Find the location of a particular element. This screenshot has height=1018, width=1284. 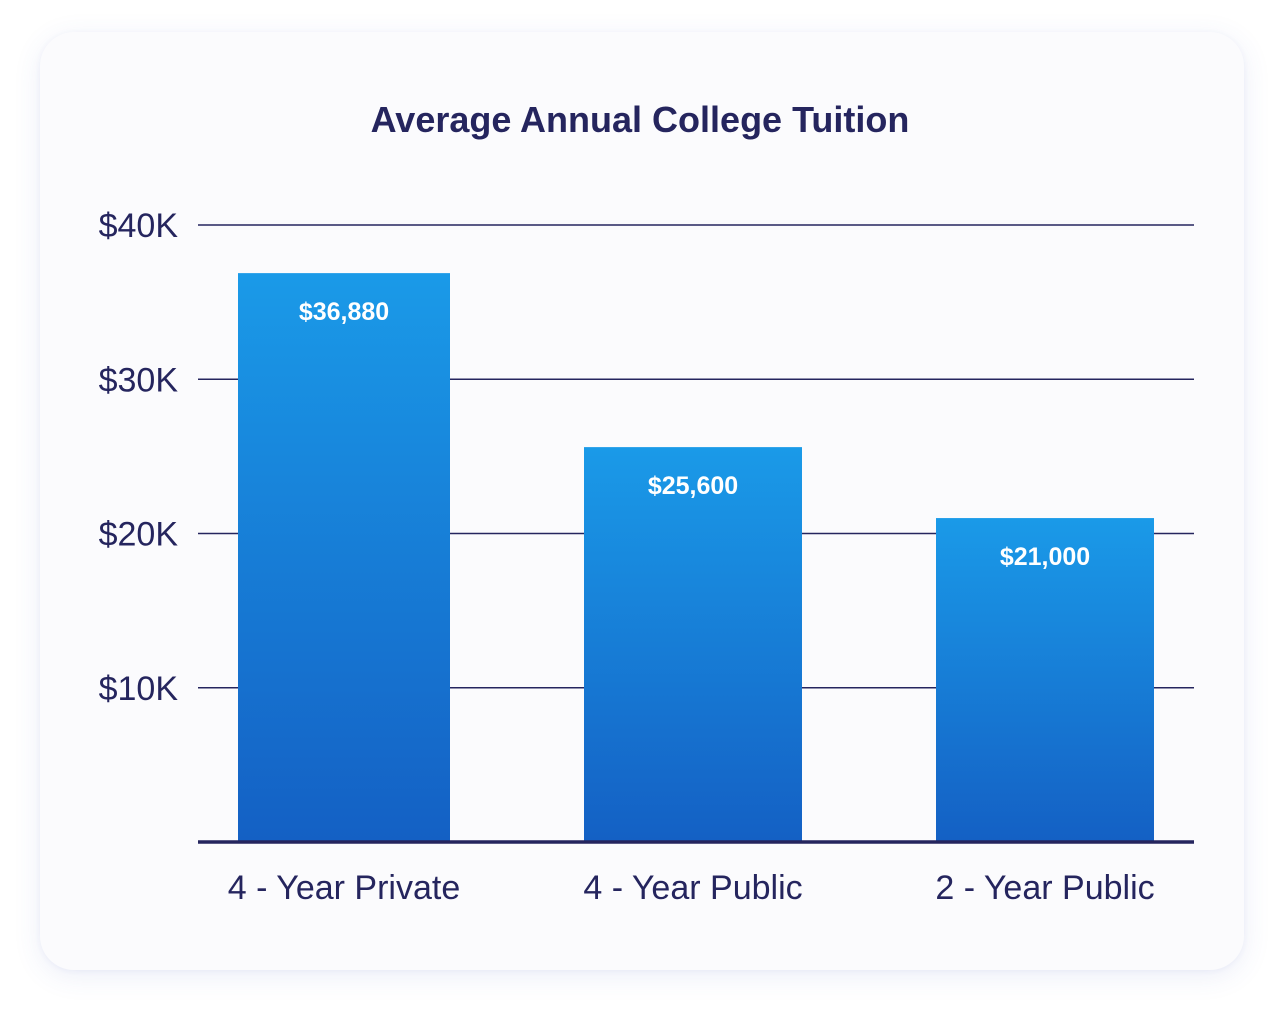

y-tick-label: $10K is located at coordinates (139, 689).